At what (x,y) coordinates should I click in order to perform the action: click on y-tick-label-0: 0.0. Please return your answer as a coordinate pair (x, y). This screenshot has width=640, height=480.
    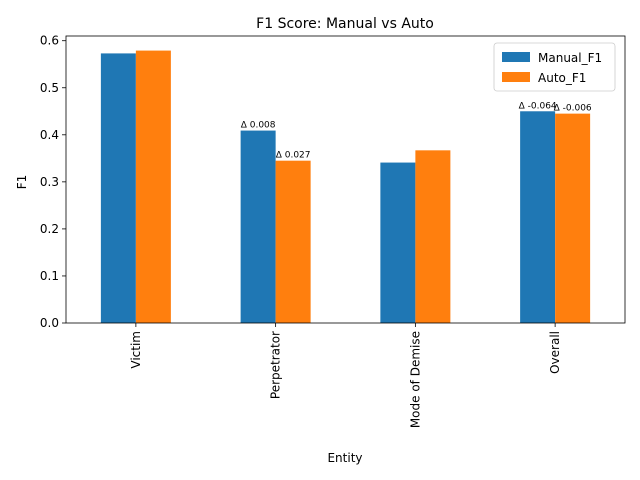
    Looking at the image, I should click on (49, 323).